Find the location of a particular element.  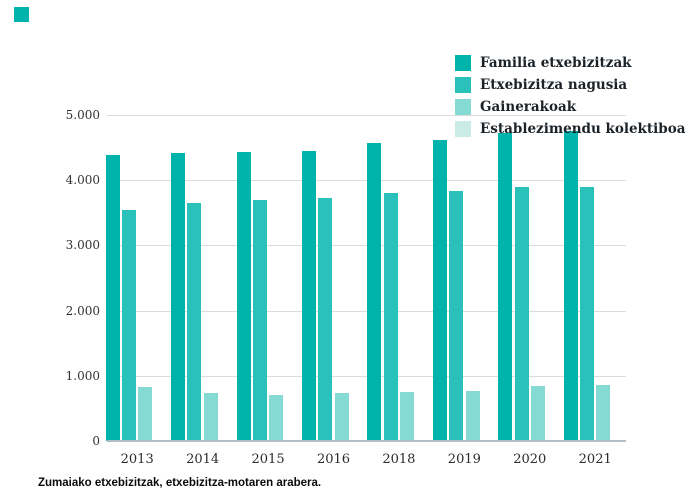

bar-etxebizitza-nagusia-2020 is located at coordinates (521, 314).